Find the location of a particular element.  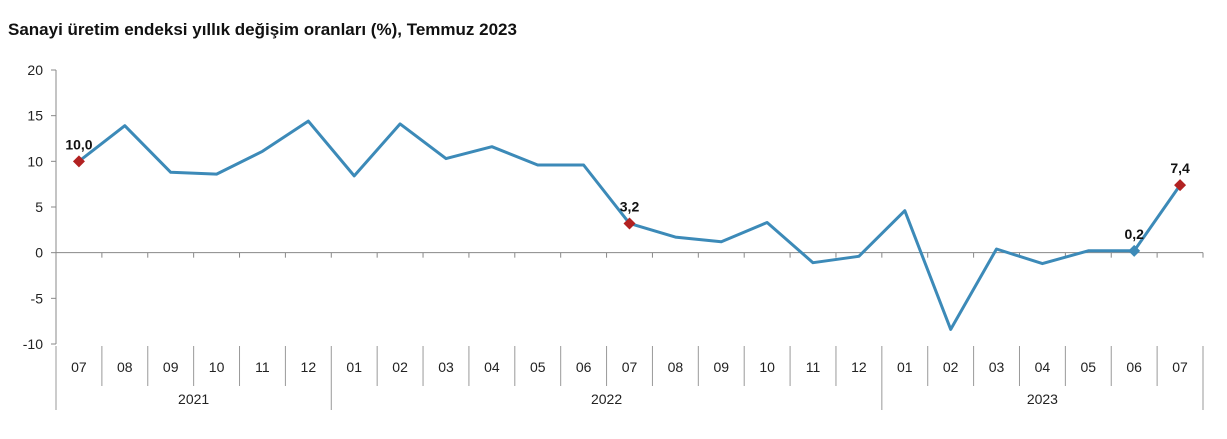

y-tick-label: 10 is located at coordinates (35, 161).